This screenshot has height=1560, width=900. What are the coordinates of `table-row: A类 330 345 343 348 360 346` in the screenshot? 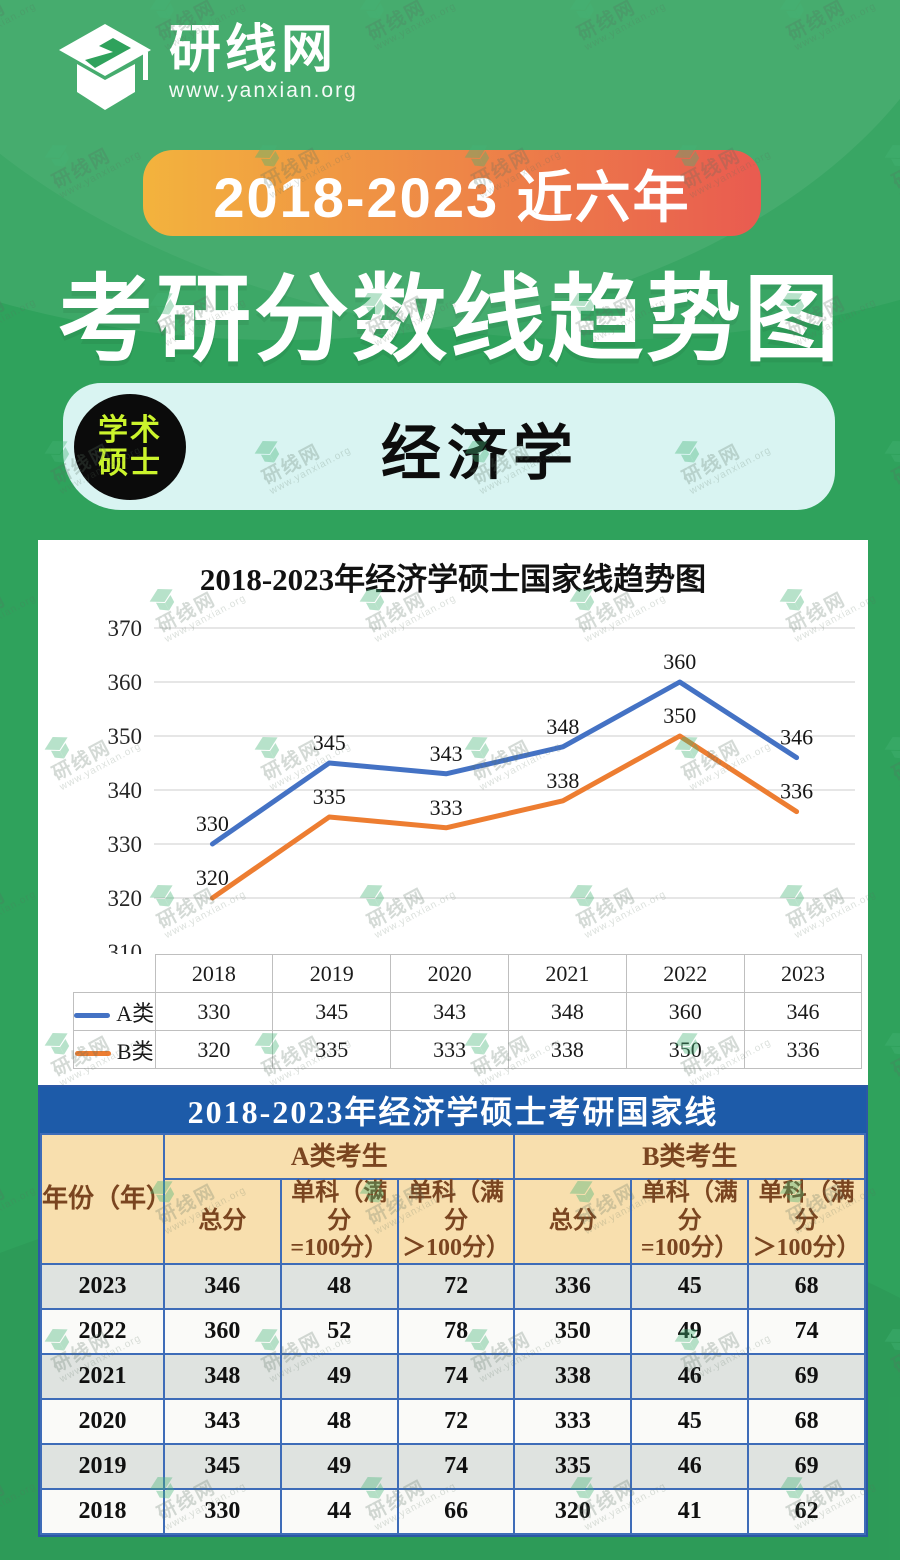 It's located at (468, 1011).